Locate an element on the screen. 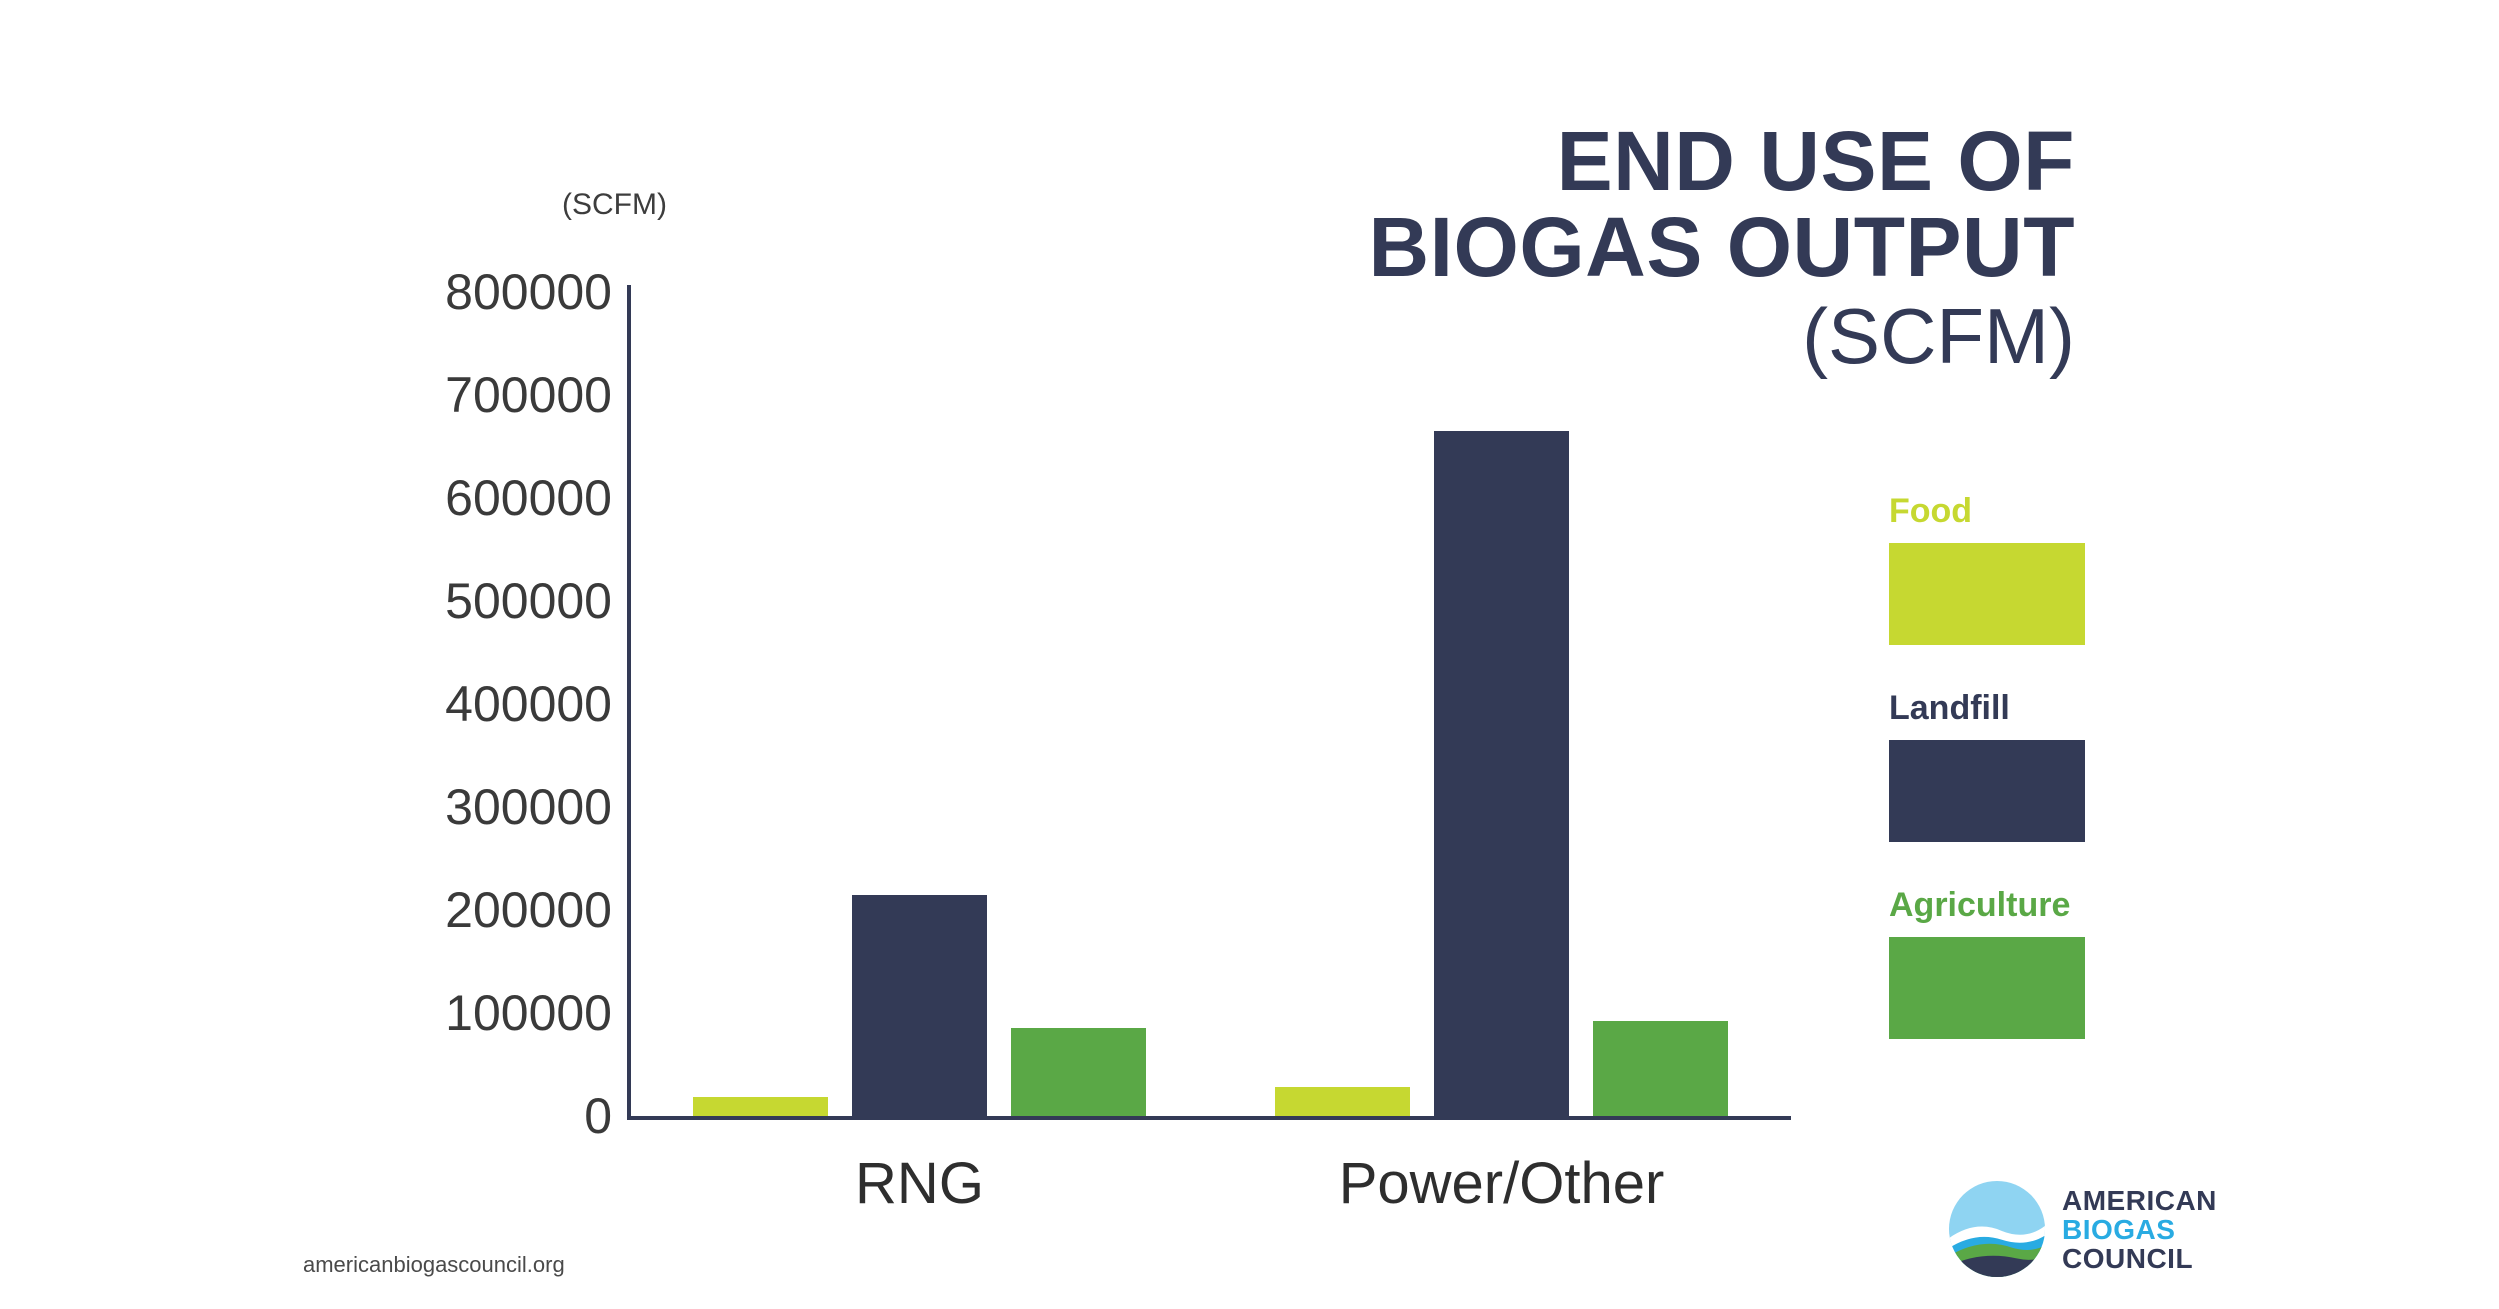 This screenshot has height=1309, width=2499. y-axis-unit-label: (SCFM) is located at coordinates (614, 204).